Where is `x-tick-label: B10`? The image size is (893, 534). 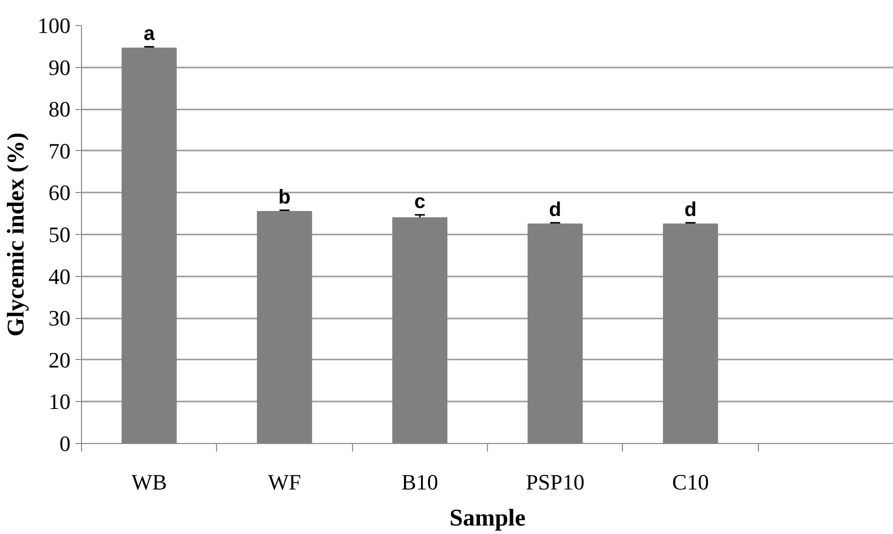 x-tick-label: B10 is located at coordinates (419, 482).